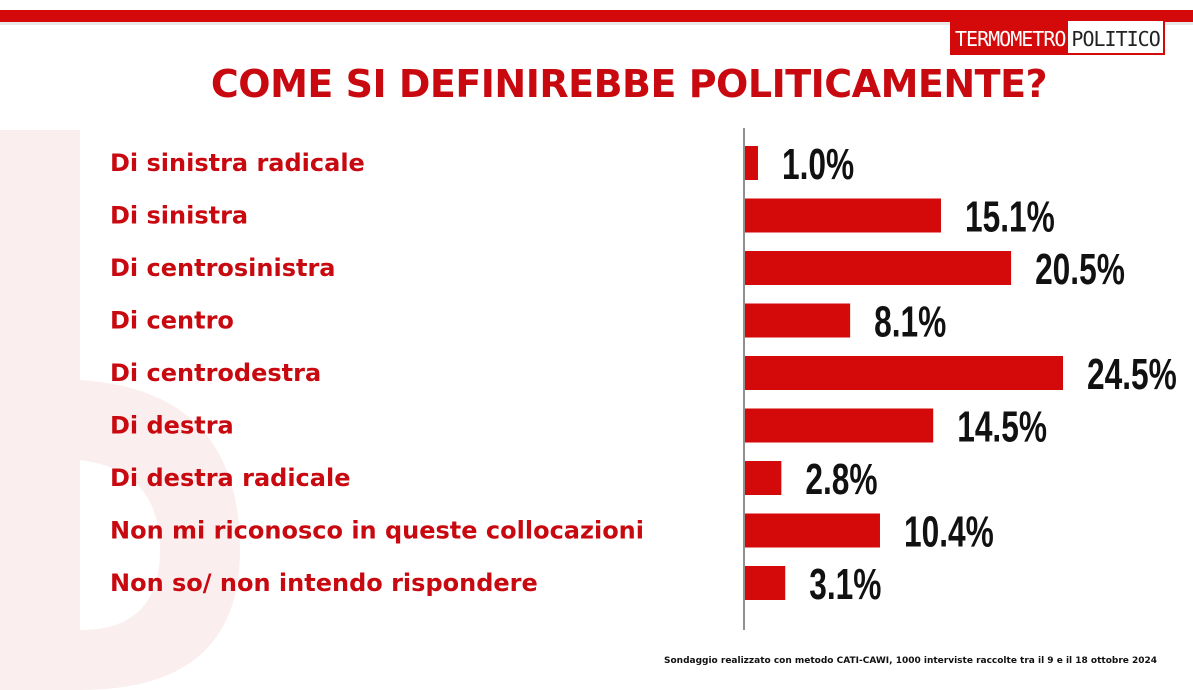 The width and height of the screenshot is (1193, 690). What do you see at coordinates (1010, 37) in the screenshot?
I see `logo-text-termometro: TERMOMETRO` at bounding box center [1010, 37].